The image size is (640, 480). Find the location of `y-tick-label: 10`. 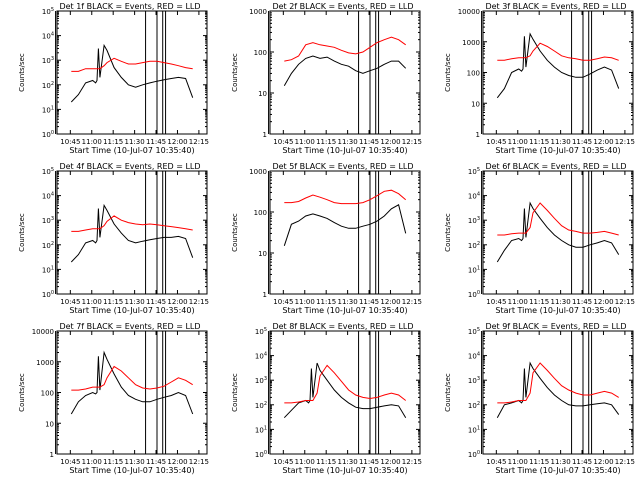

y-tick-label: 10 is located at coordinates (49, 424).